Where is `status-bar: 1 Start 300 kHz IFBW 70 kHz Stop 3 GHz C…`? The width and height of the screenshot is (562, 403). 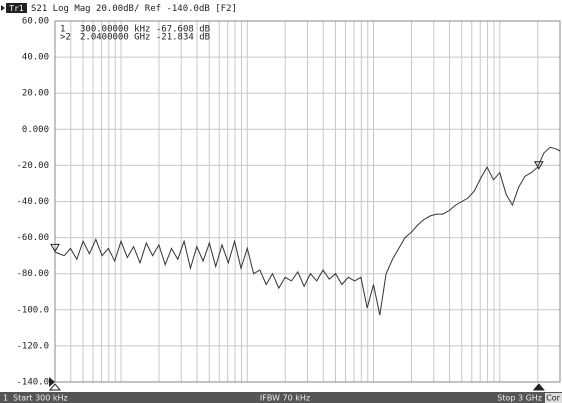 status-bar: 1 Start 300 kHz IFBW 70 kHz Stop 3 GHz C… is located at coordinates (281, 397).